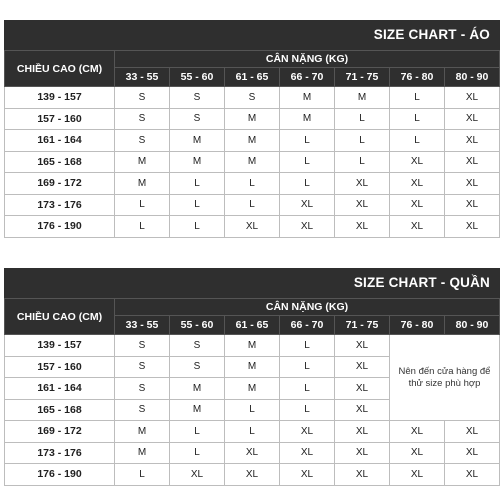 The image size is (504, 492). Describe the element at coordinates (252, 474) in the screenshot. I see `table-row: 176 - 190 L XL XL XL XL XL XL` at that location.